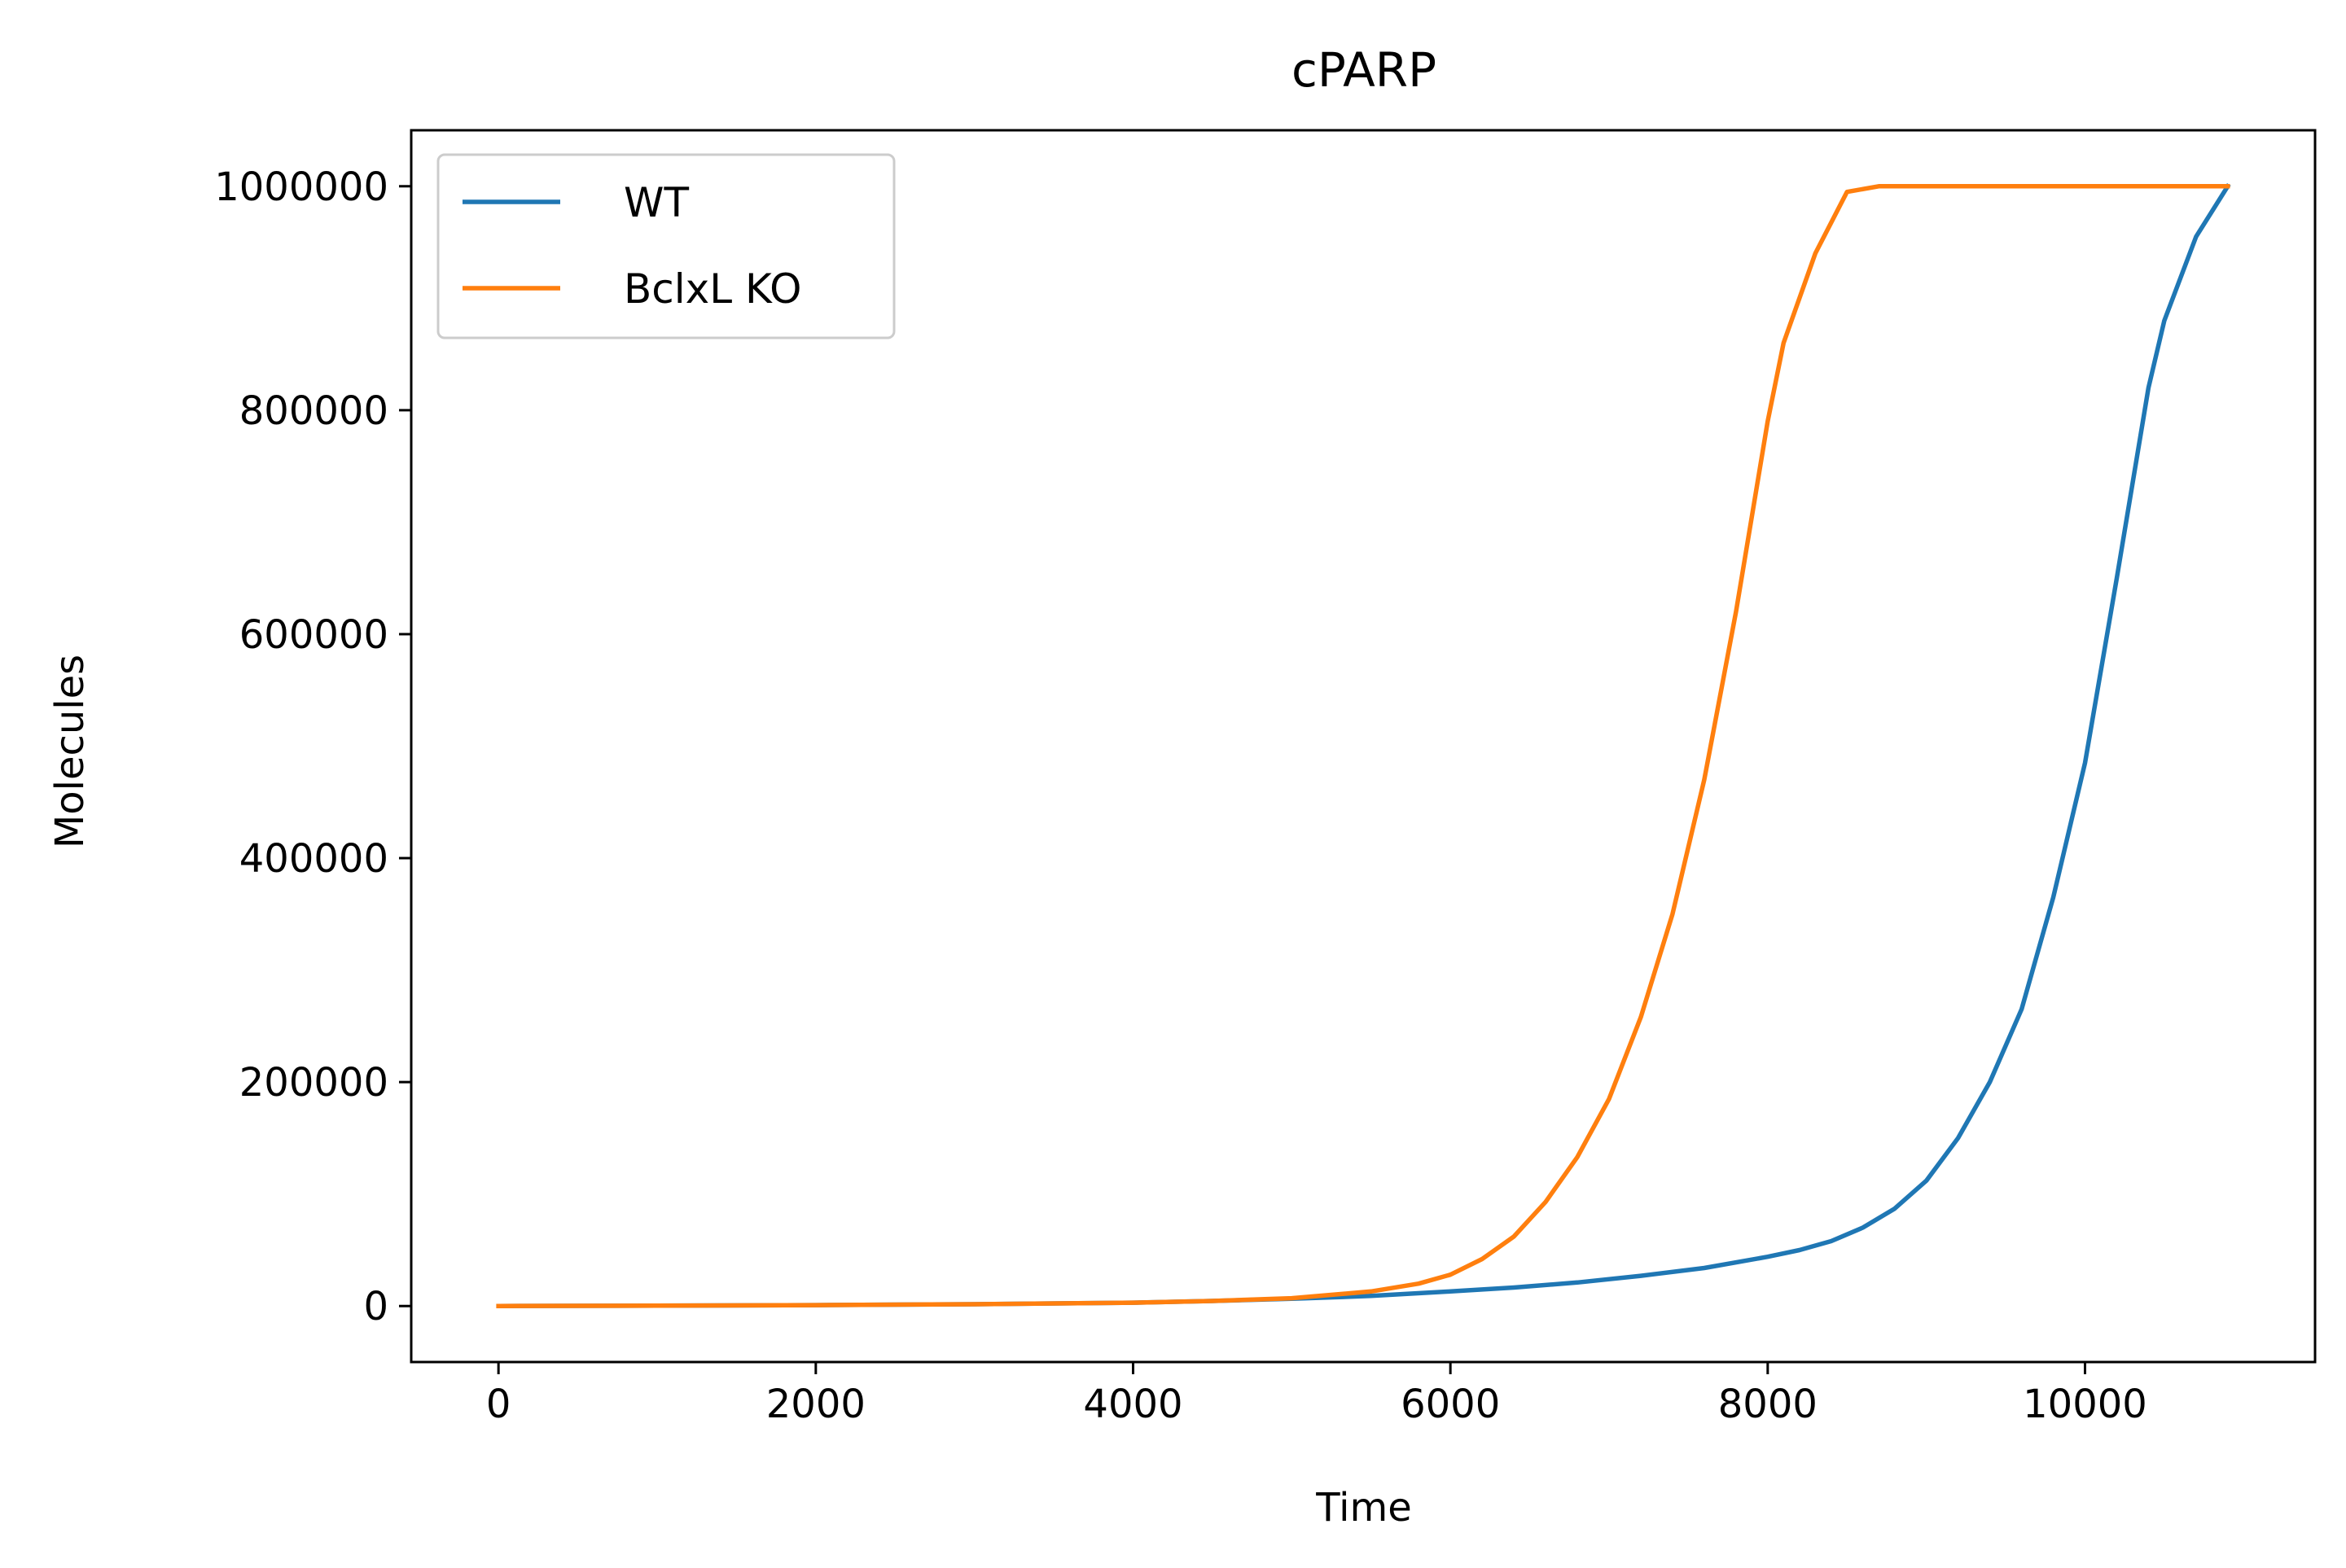 This screenshot has width=2346, height=1568. I want to click on legend: WT BclxL KO, so click(666, 246).